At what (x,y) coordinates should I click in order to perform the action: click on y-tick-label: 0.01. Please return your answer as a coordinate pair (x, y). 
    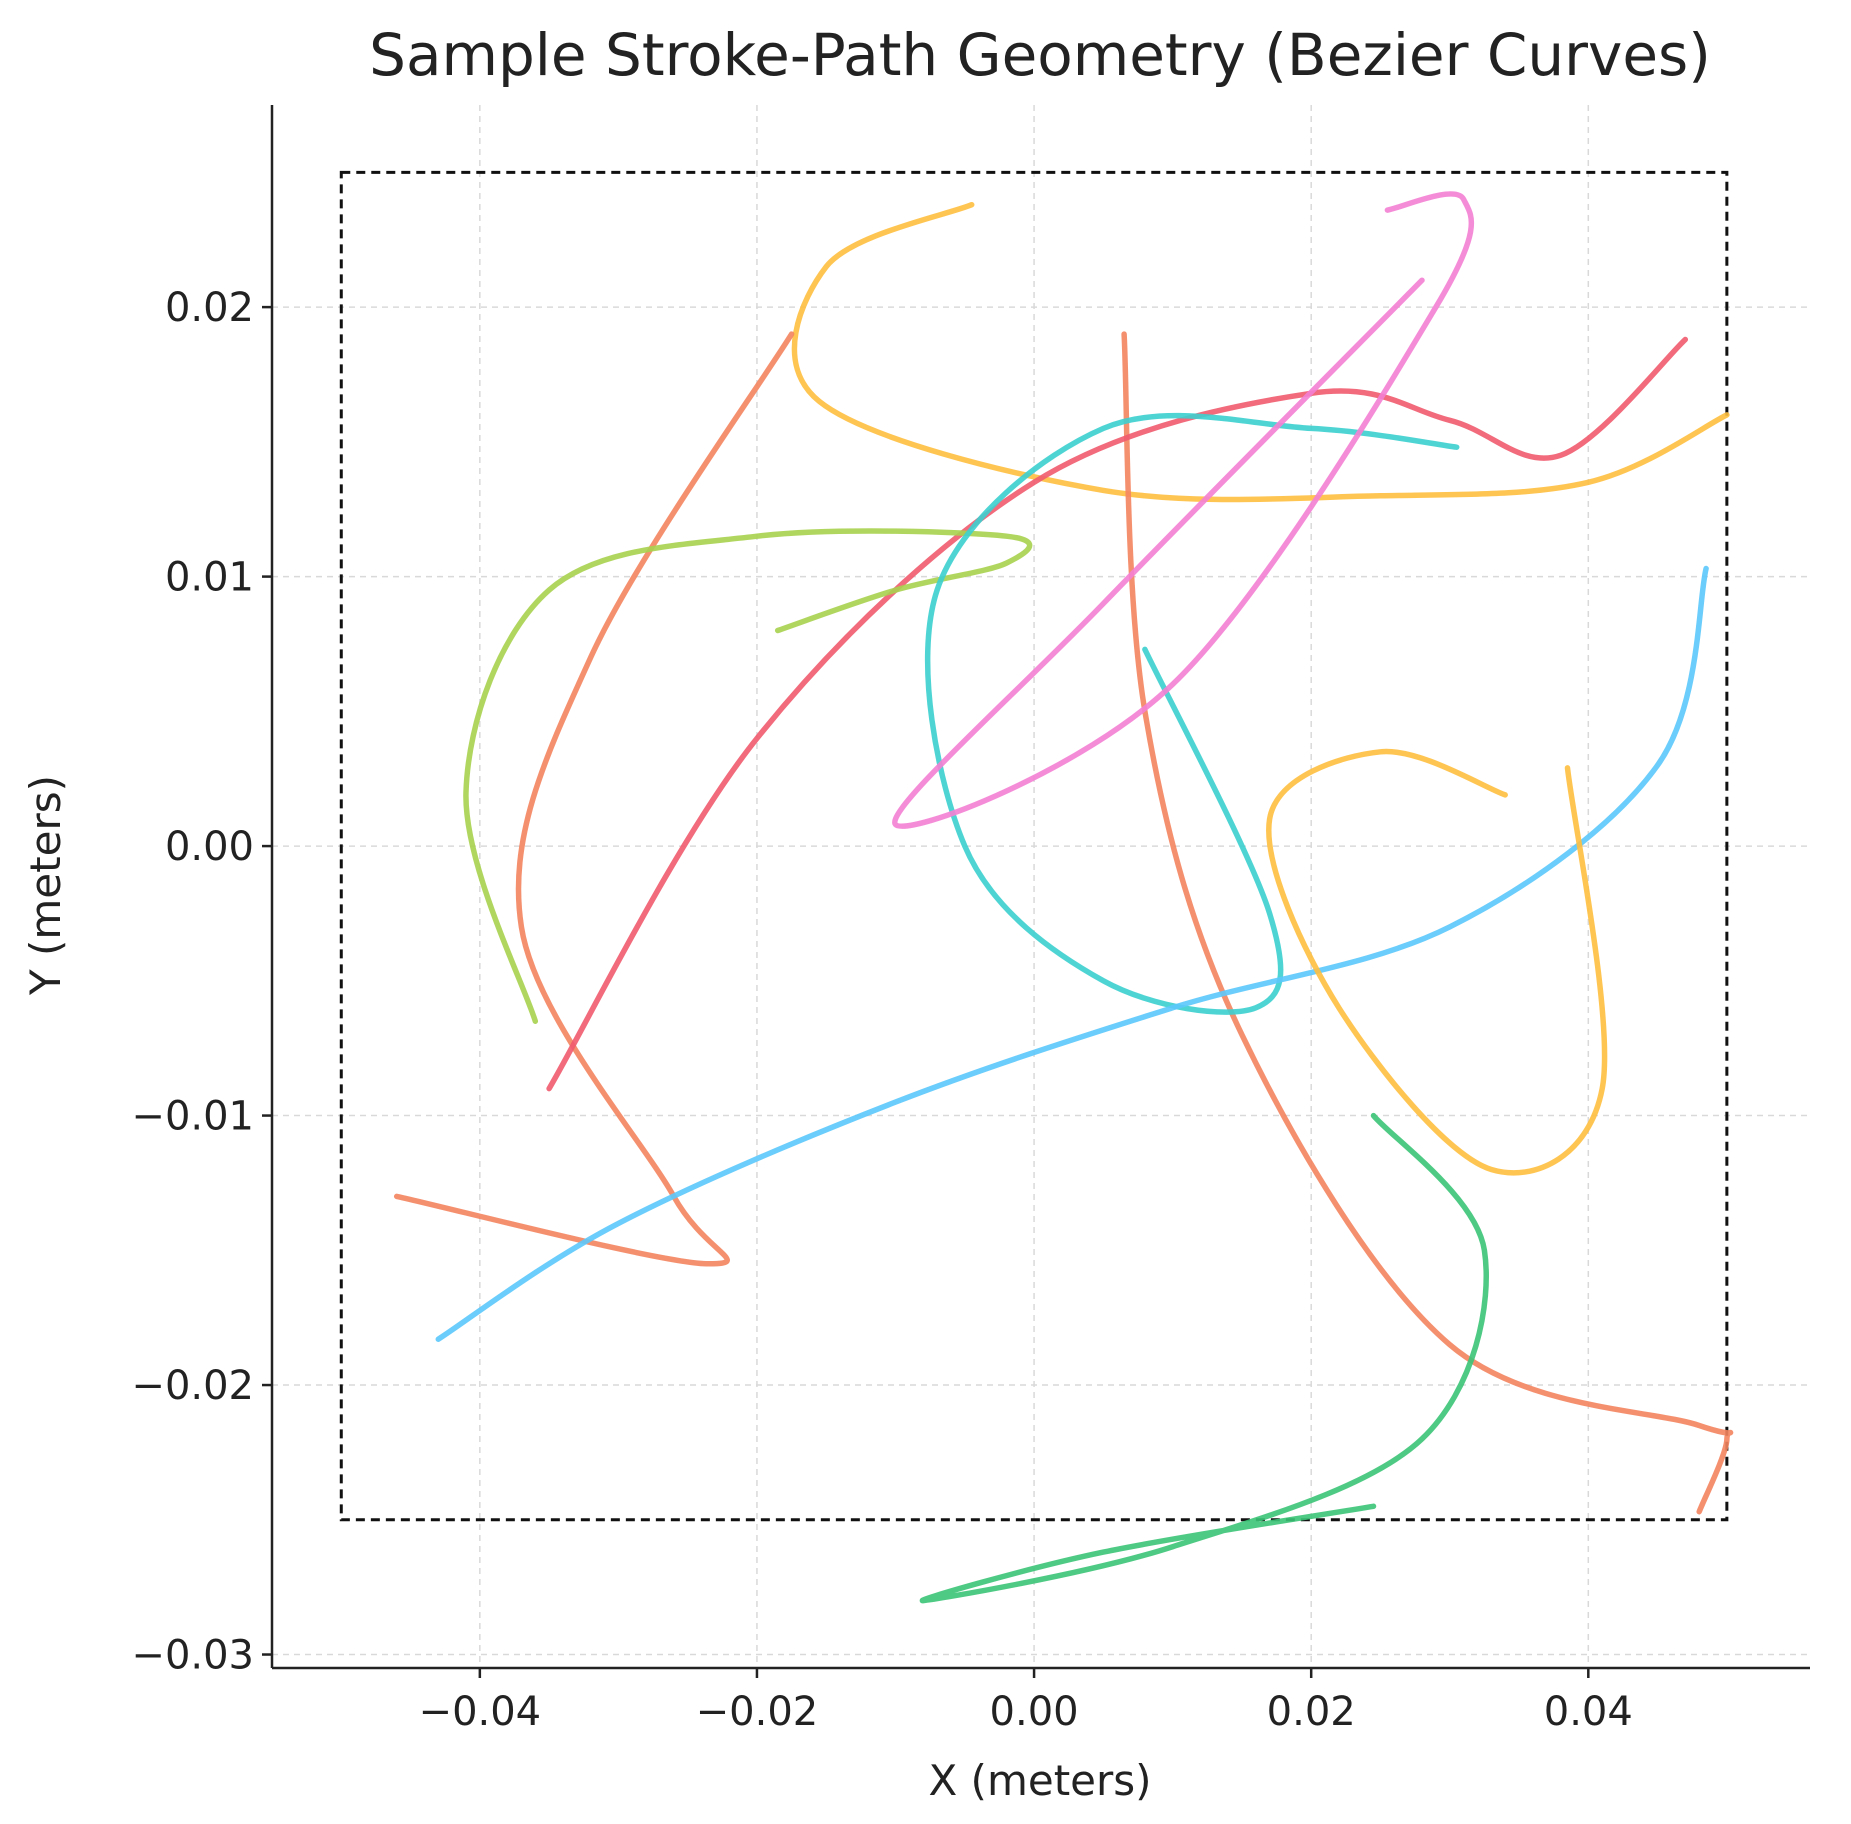
    Looking at the image, I should click on (209, 578).